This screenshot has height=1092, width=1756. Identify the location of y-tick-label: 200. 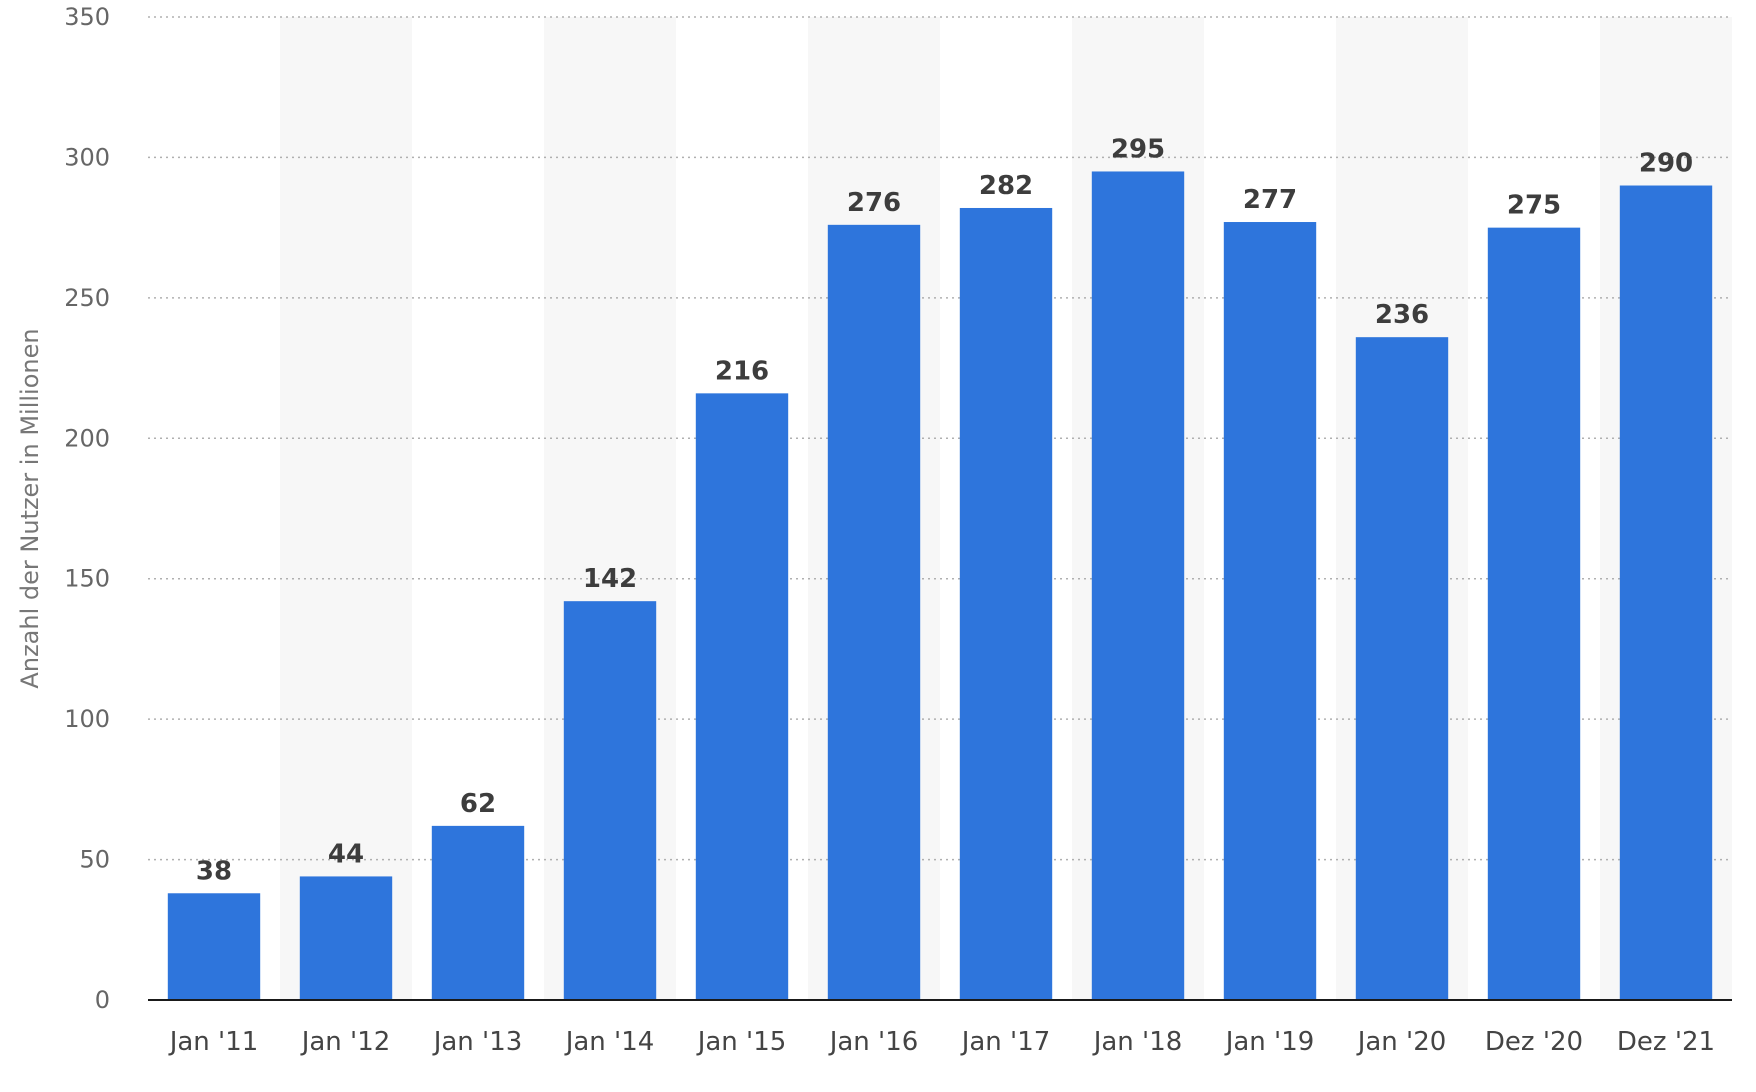
(87, 438).